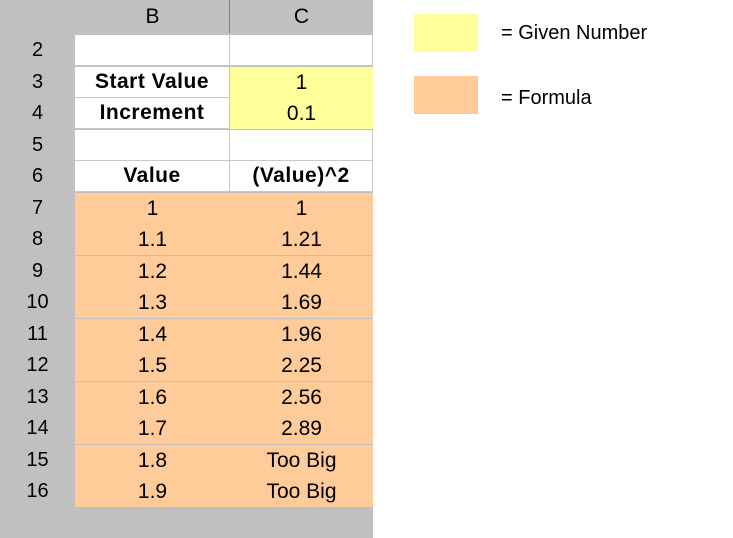  I want to click on cell-b10: 1.3, so click(152, 302).